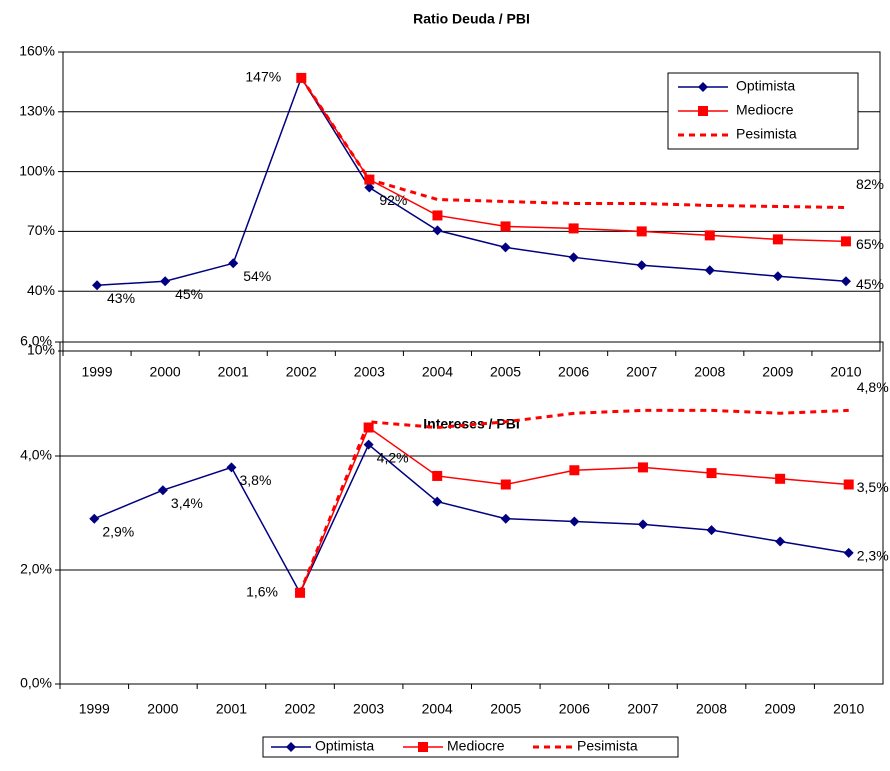  I want to click on data-label: 2,9%, so click(118, 531).